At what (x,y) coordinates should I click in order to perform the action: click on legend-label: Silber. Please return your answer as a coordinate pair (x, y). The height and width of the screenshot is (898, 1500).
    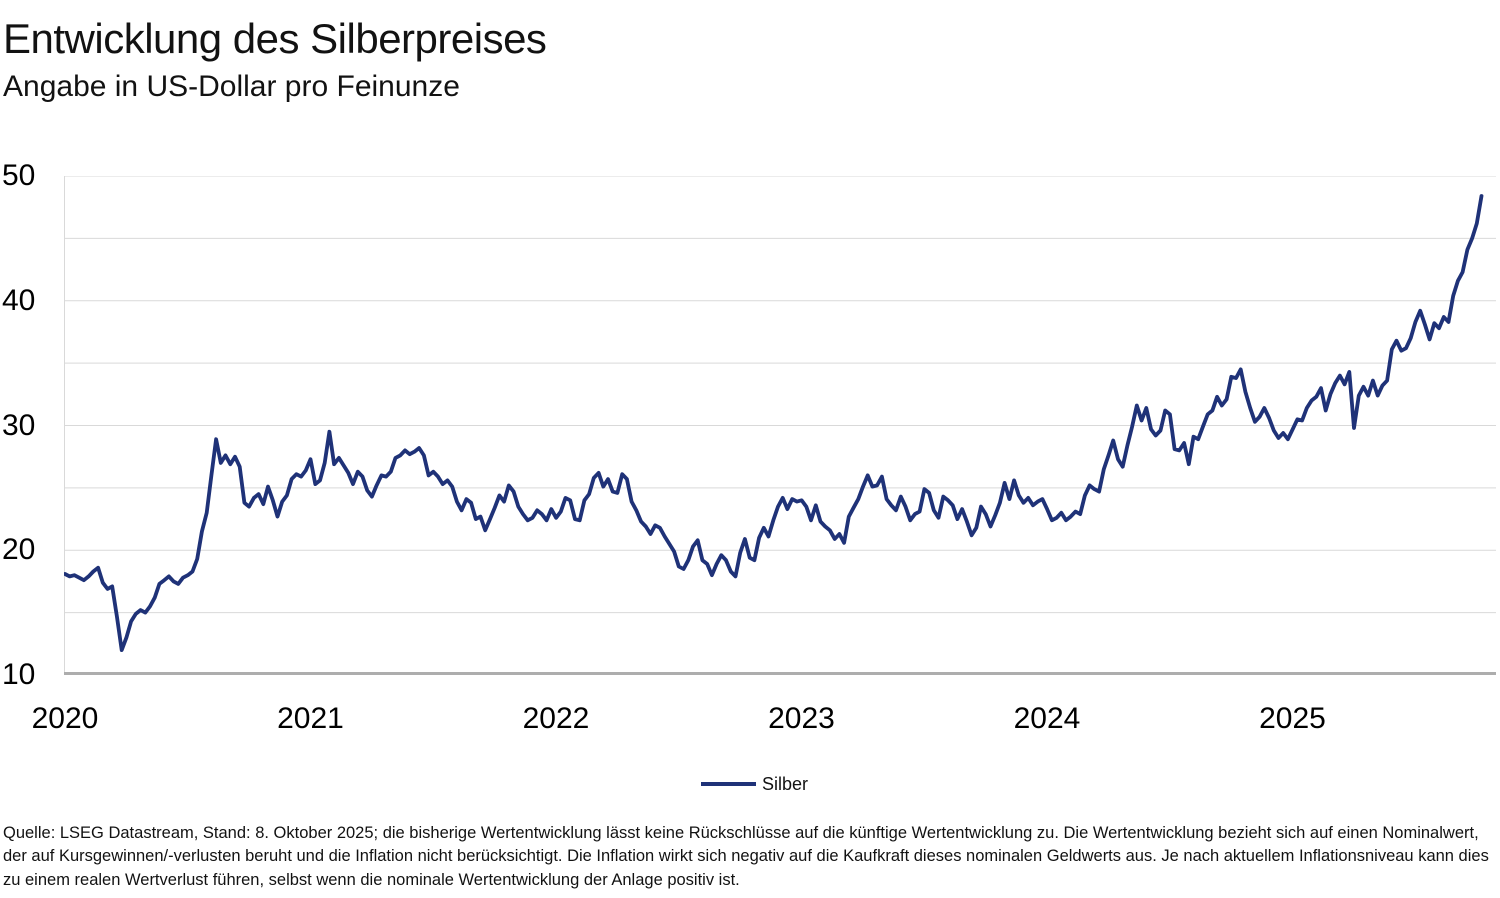
    Looking at the image, I should click on (785, 783).